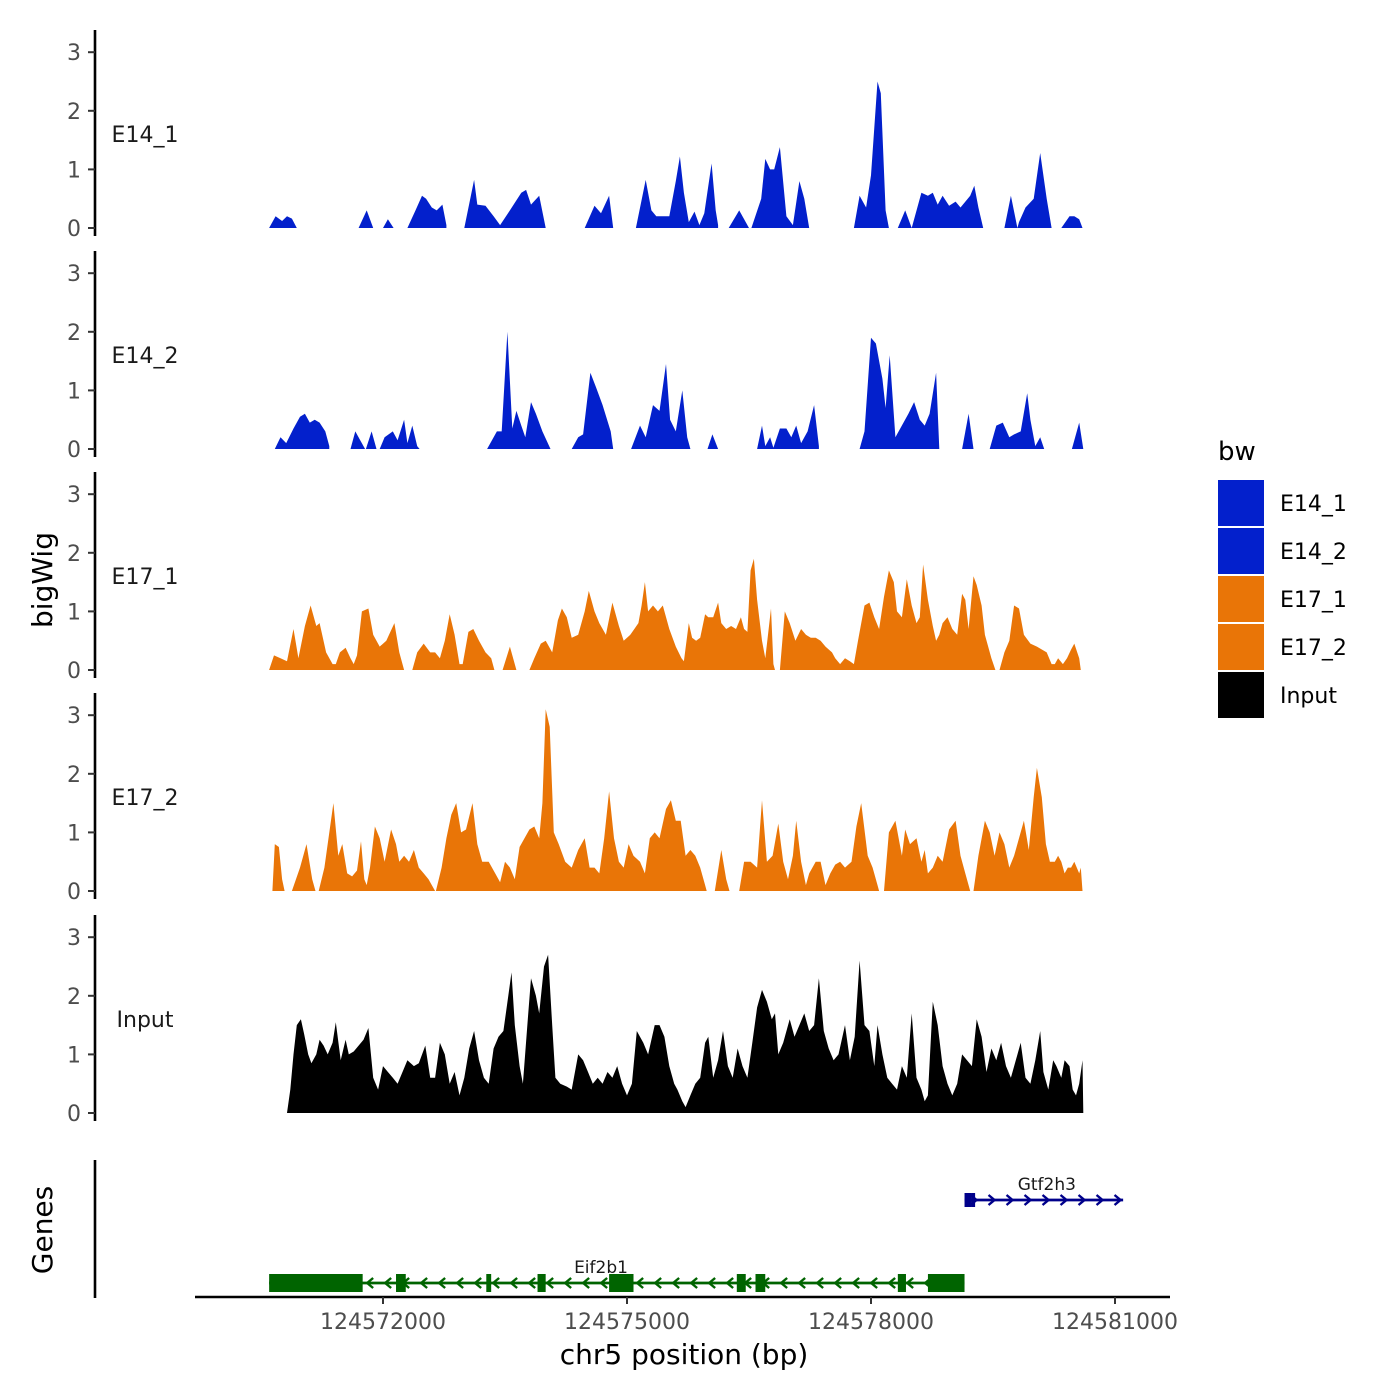 The width and height of the screenshot is (1400, 1400). Describe the element at coordinates (684, 1354) in the screenshot. I see `x-axis-title: chr5 position (bp)` at that location.